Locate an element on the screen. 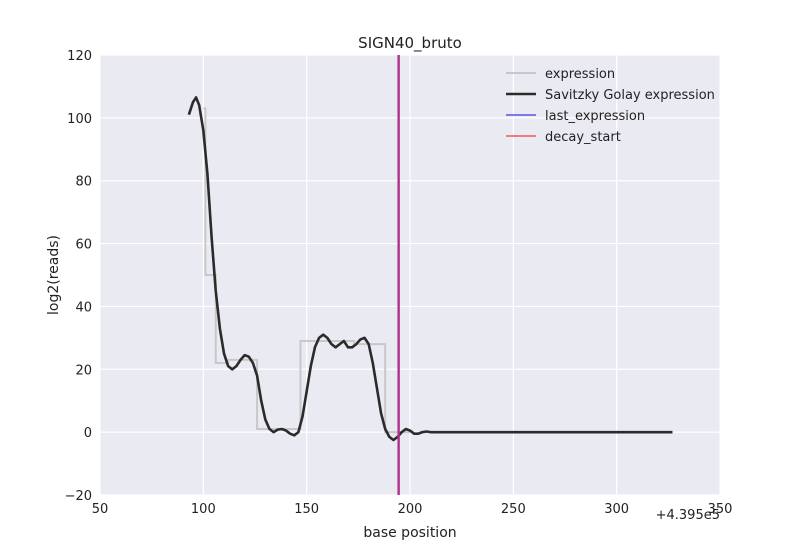 This screenshot has width=800, height=550. x-tick-label: 50 is located at coordinates (100, 509).